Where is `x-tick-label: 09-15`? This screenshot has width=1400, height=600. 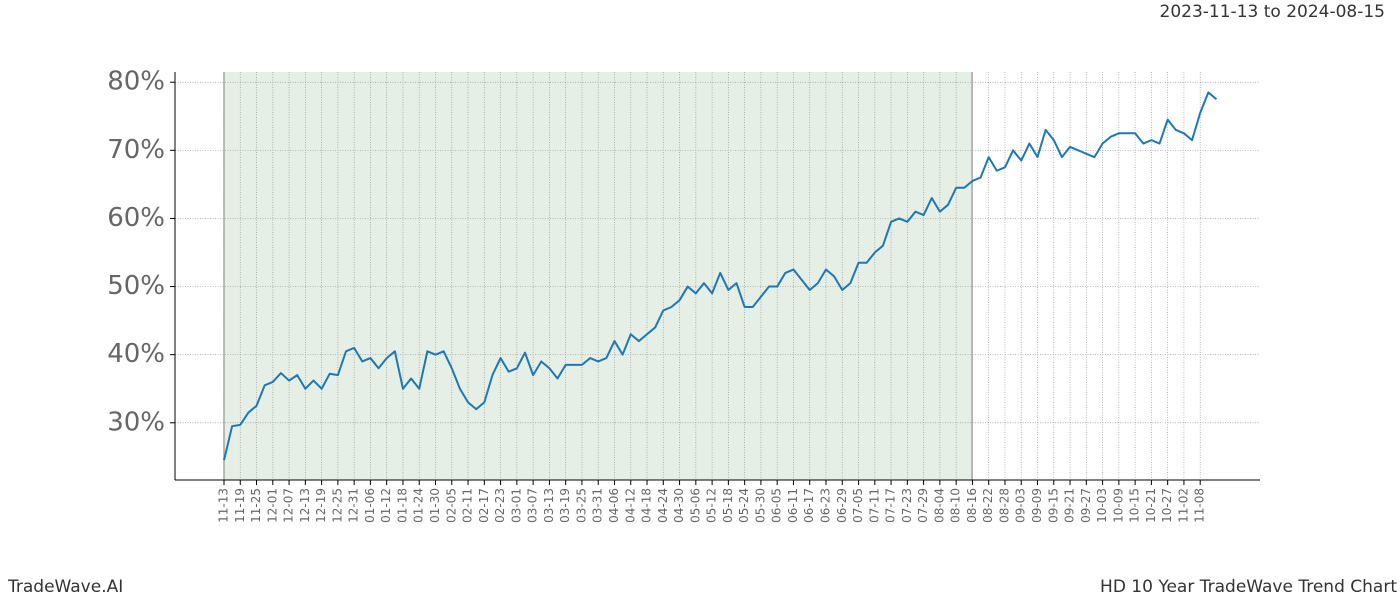 x-tick-label: 09-15 is located at coordinates (1053, 505).